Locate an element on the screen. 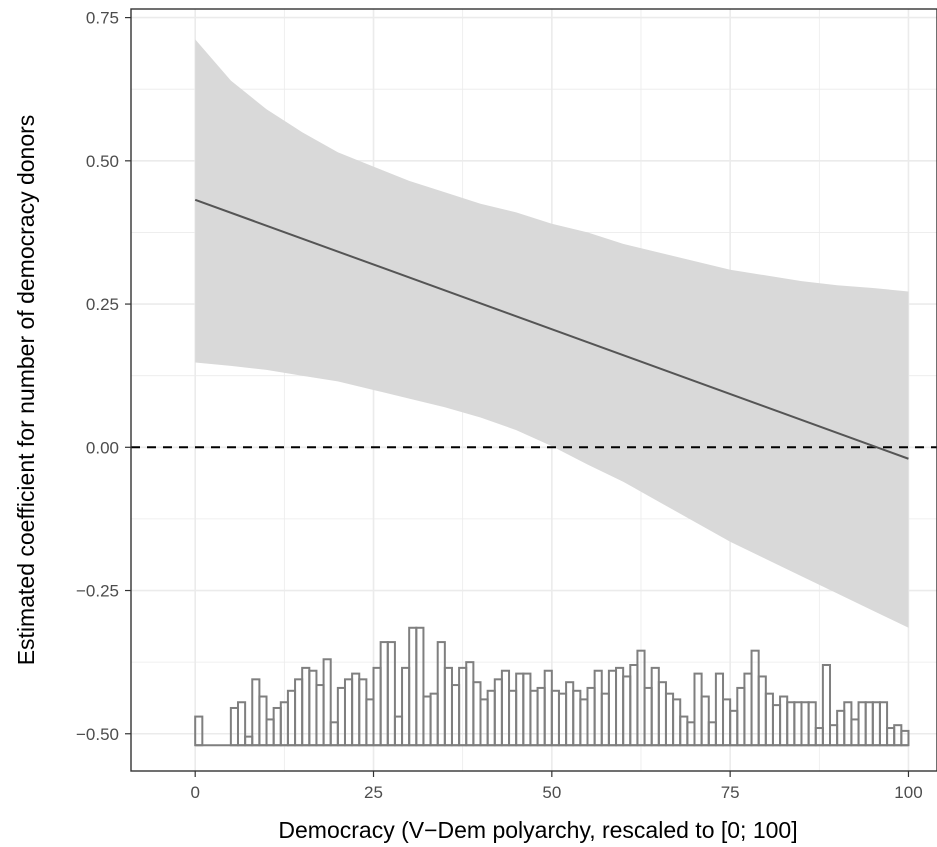 The width and height of the screenshot is (937, 847). distribution-histogram is located at coordinates (552, 686).